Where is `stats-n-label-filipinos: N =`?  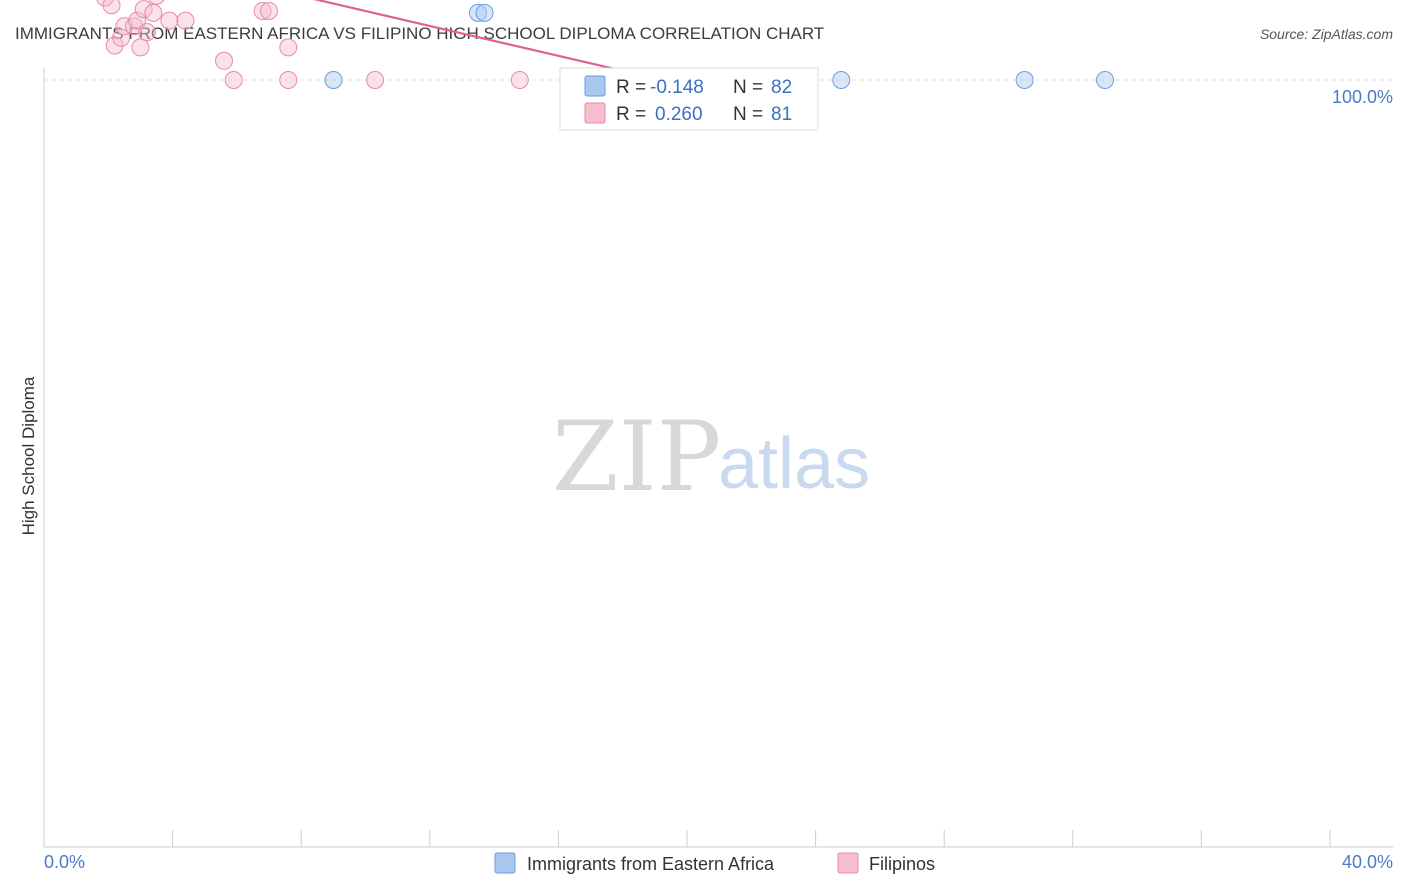 stats-n-label-filipinos: N = is located at coordinates (748, 114).